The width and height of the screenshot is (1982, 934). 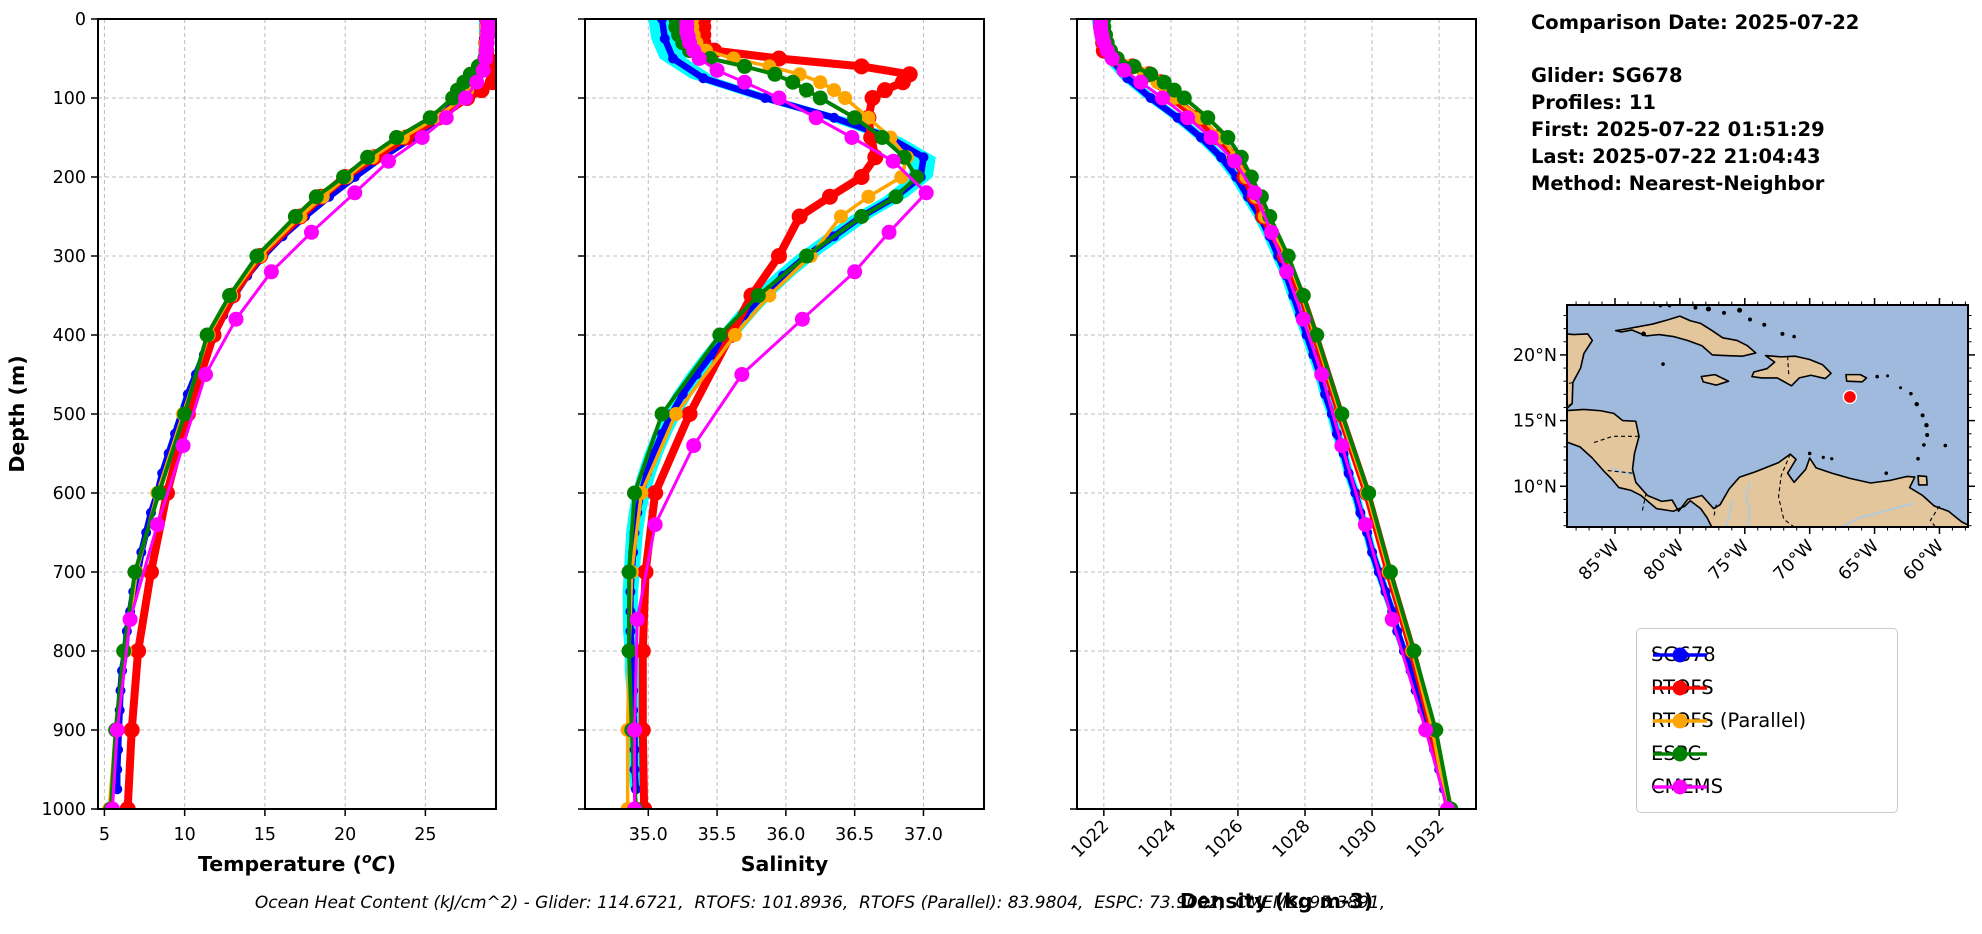 I want to click on glider-envelope, so click(x=1269, y=404).